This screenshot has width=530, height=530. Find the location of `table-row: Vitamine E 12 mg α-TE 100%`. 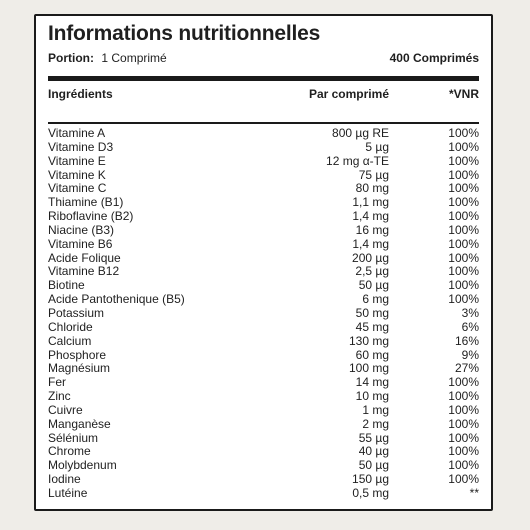

table-row: Vitamine E 12 mg α-TE 100% is located at coordinates (263, 161).